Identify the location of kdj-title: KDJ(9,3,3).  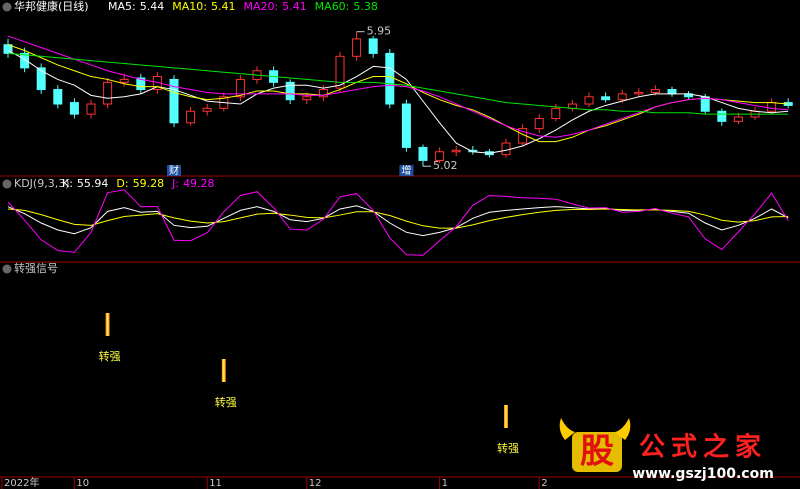
(42, 183).